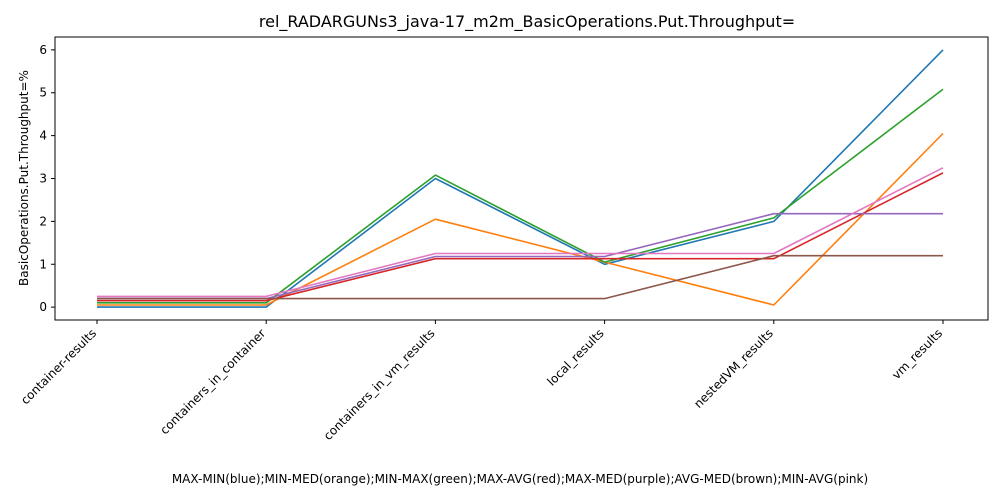 This screenshot has height=500, width=1000. What do you see at coordinates (58, 366) in the screenshot?
I see `x-tick-label: container-results` at bounding box center [58, 366].